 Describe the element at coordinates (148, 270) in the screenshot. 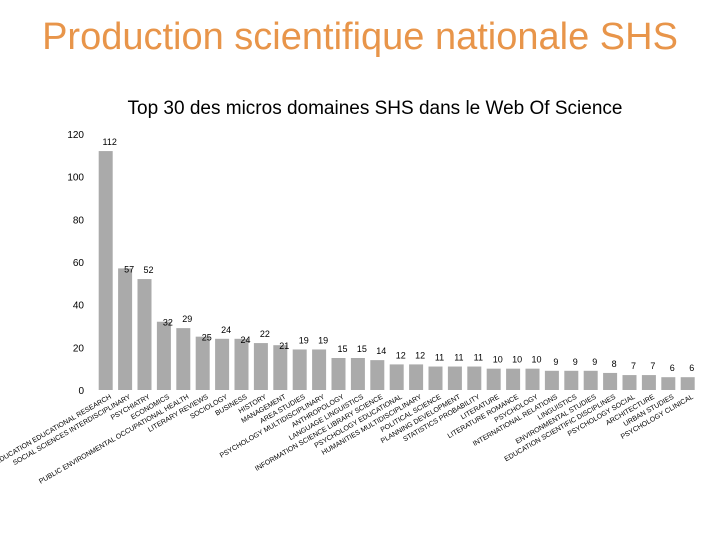

I see `value-label: 52` at that location.